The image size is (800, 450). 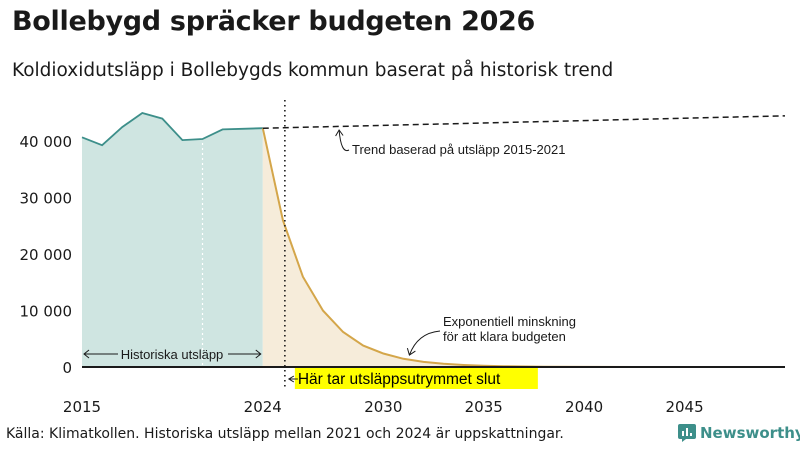 What do you see at coordinates (424, 343) in the screenshot?
I see `decline-annotation-leader` at bounding box center [424, 343].